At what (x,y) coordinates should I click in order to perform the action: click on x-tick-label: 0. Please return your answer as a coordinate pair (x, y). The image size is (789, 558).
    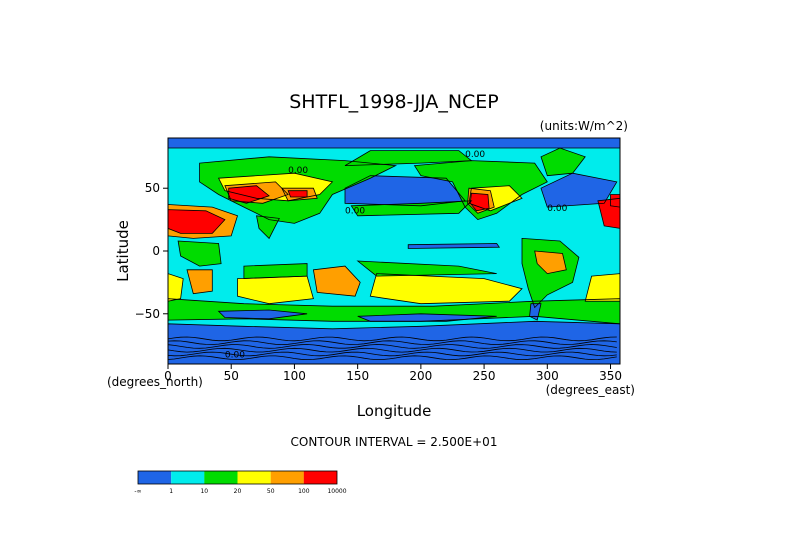
    Looking at the image, I should click on (168, 376).